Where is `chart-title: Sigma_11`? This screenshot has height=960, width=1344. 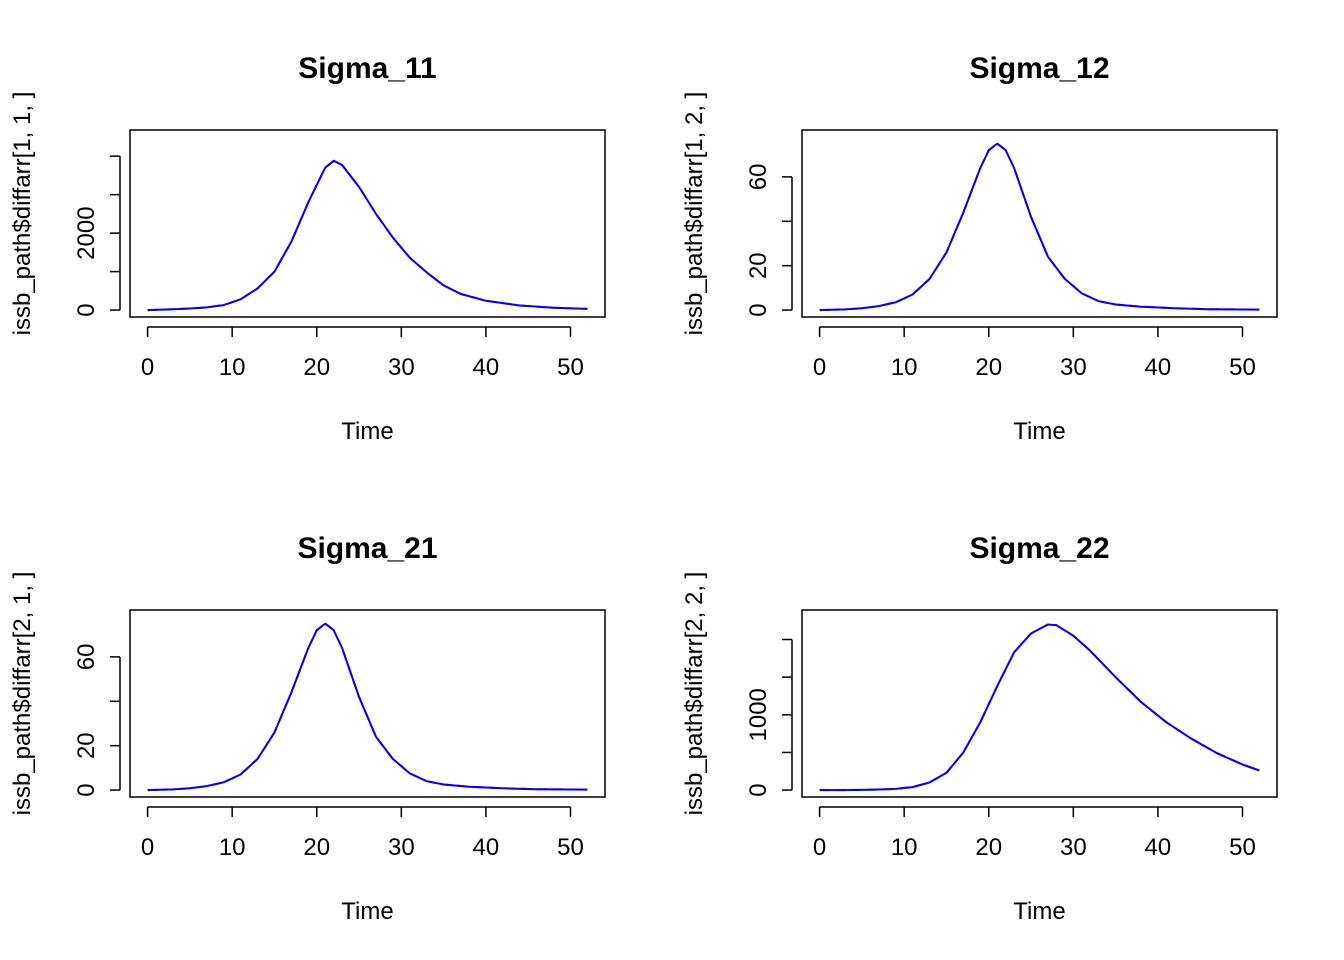
chart-title: Sigma_11 is located at coordinates (367, 68).